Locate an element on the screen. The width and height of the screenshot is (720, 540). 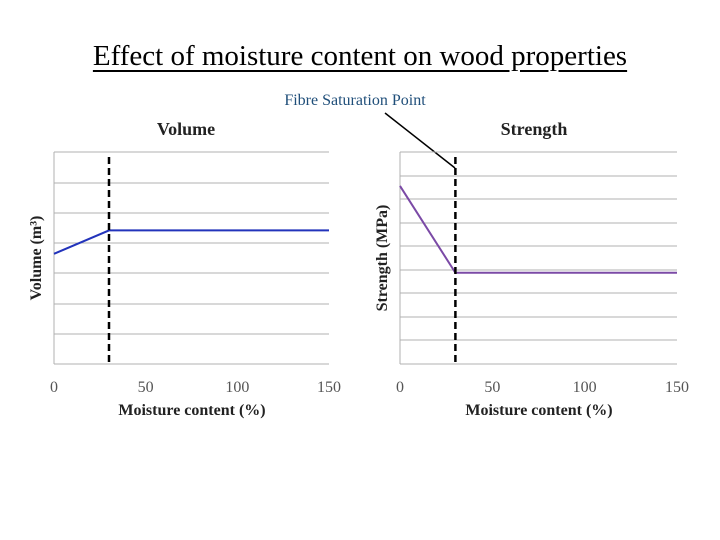
fibre-saturation-point-label: Fibre Saturation Point is located at coordinates (355, 100).